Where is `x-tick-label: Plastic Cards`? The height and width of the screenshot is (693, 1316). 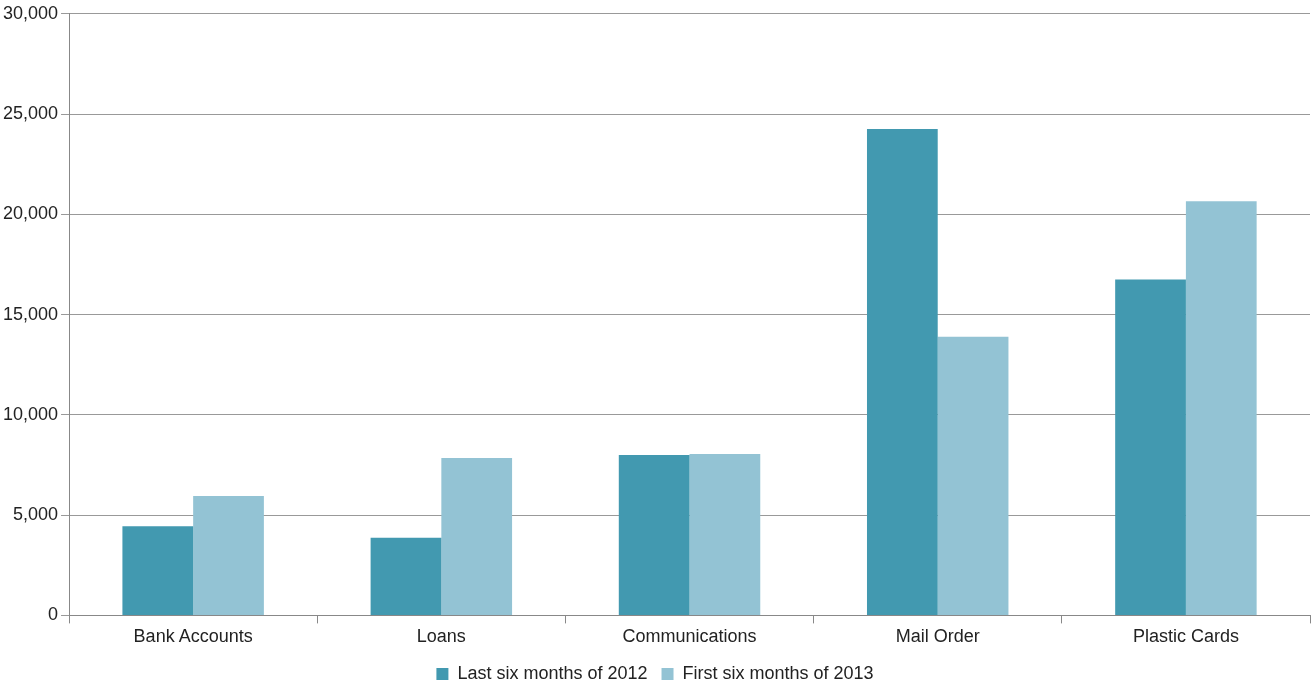
x-tick-label: Plastic Cards is located at coordinates (1185, 636).